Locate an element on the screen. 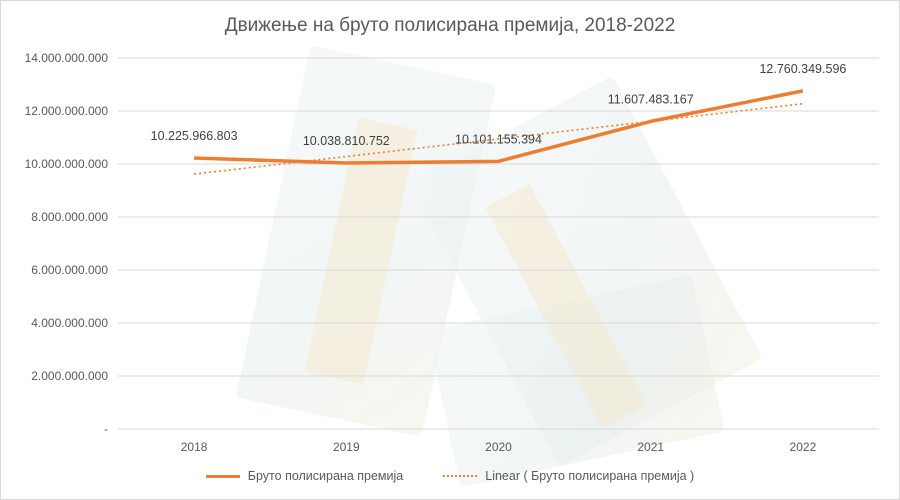 This screenshot has height=500, width=900. x-tick-label: 2021 is located at coordinates (650, 447).